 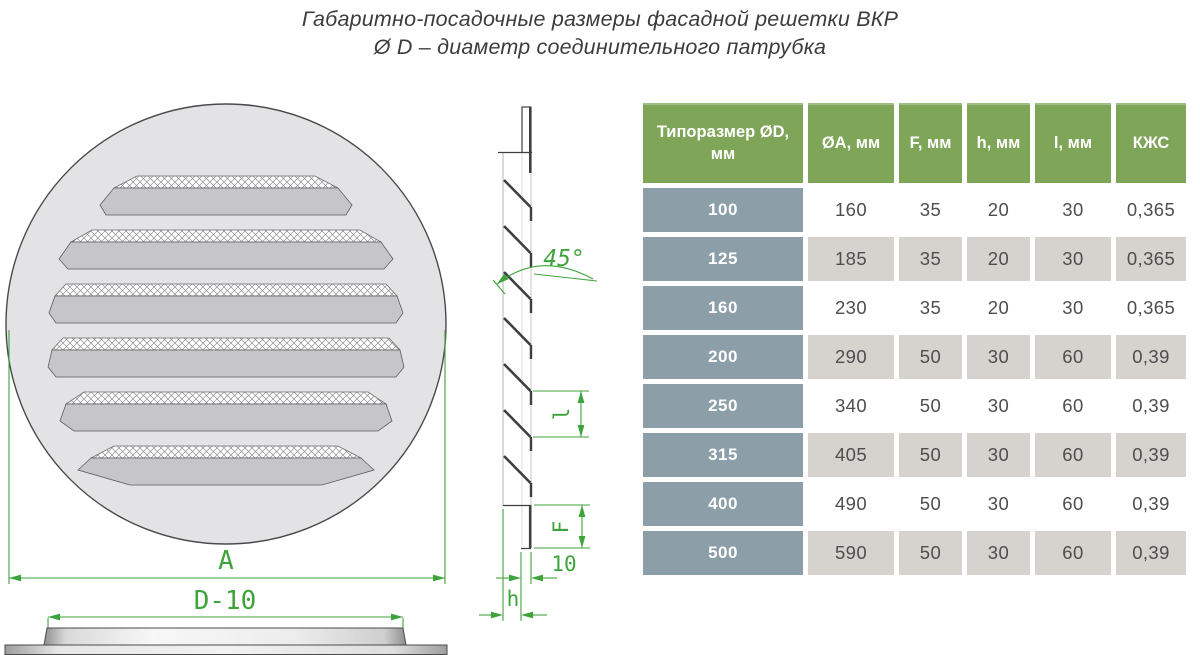 What do you see at coordinates (723, 455) in the screenshot?
I see `size-cell: 315` at bounding box center [723, 455].